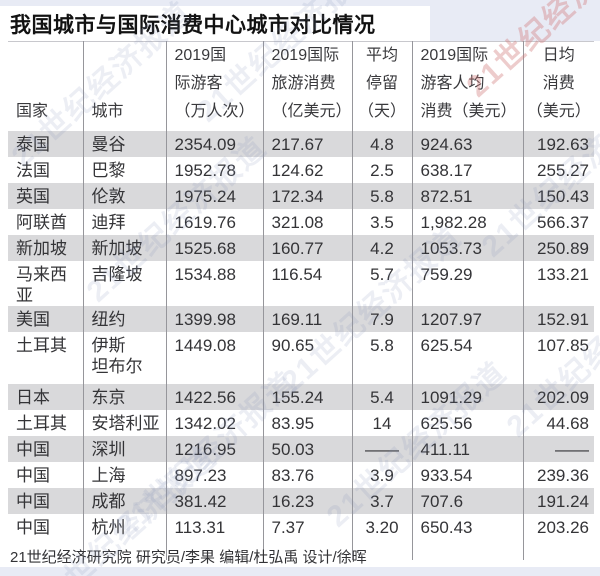  Describe the element at coordinates (558, 196) in the screenshot. I see `cell-daily_spend_usd: 150.43` at that location.